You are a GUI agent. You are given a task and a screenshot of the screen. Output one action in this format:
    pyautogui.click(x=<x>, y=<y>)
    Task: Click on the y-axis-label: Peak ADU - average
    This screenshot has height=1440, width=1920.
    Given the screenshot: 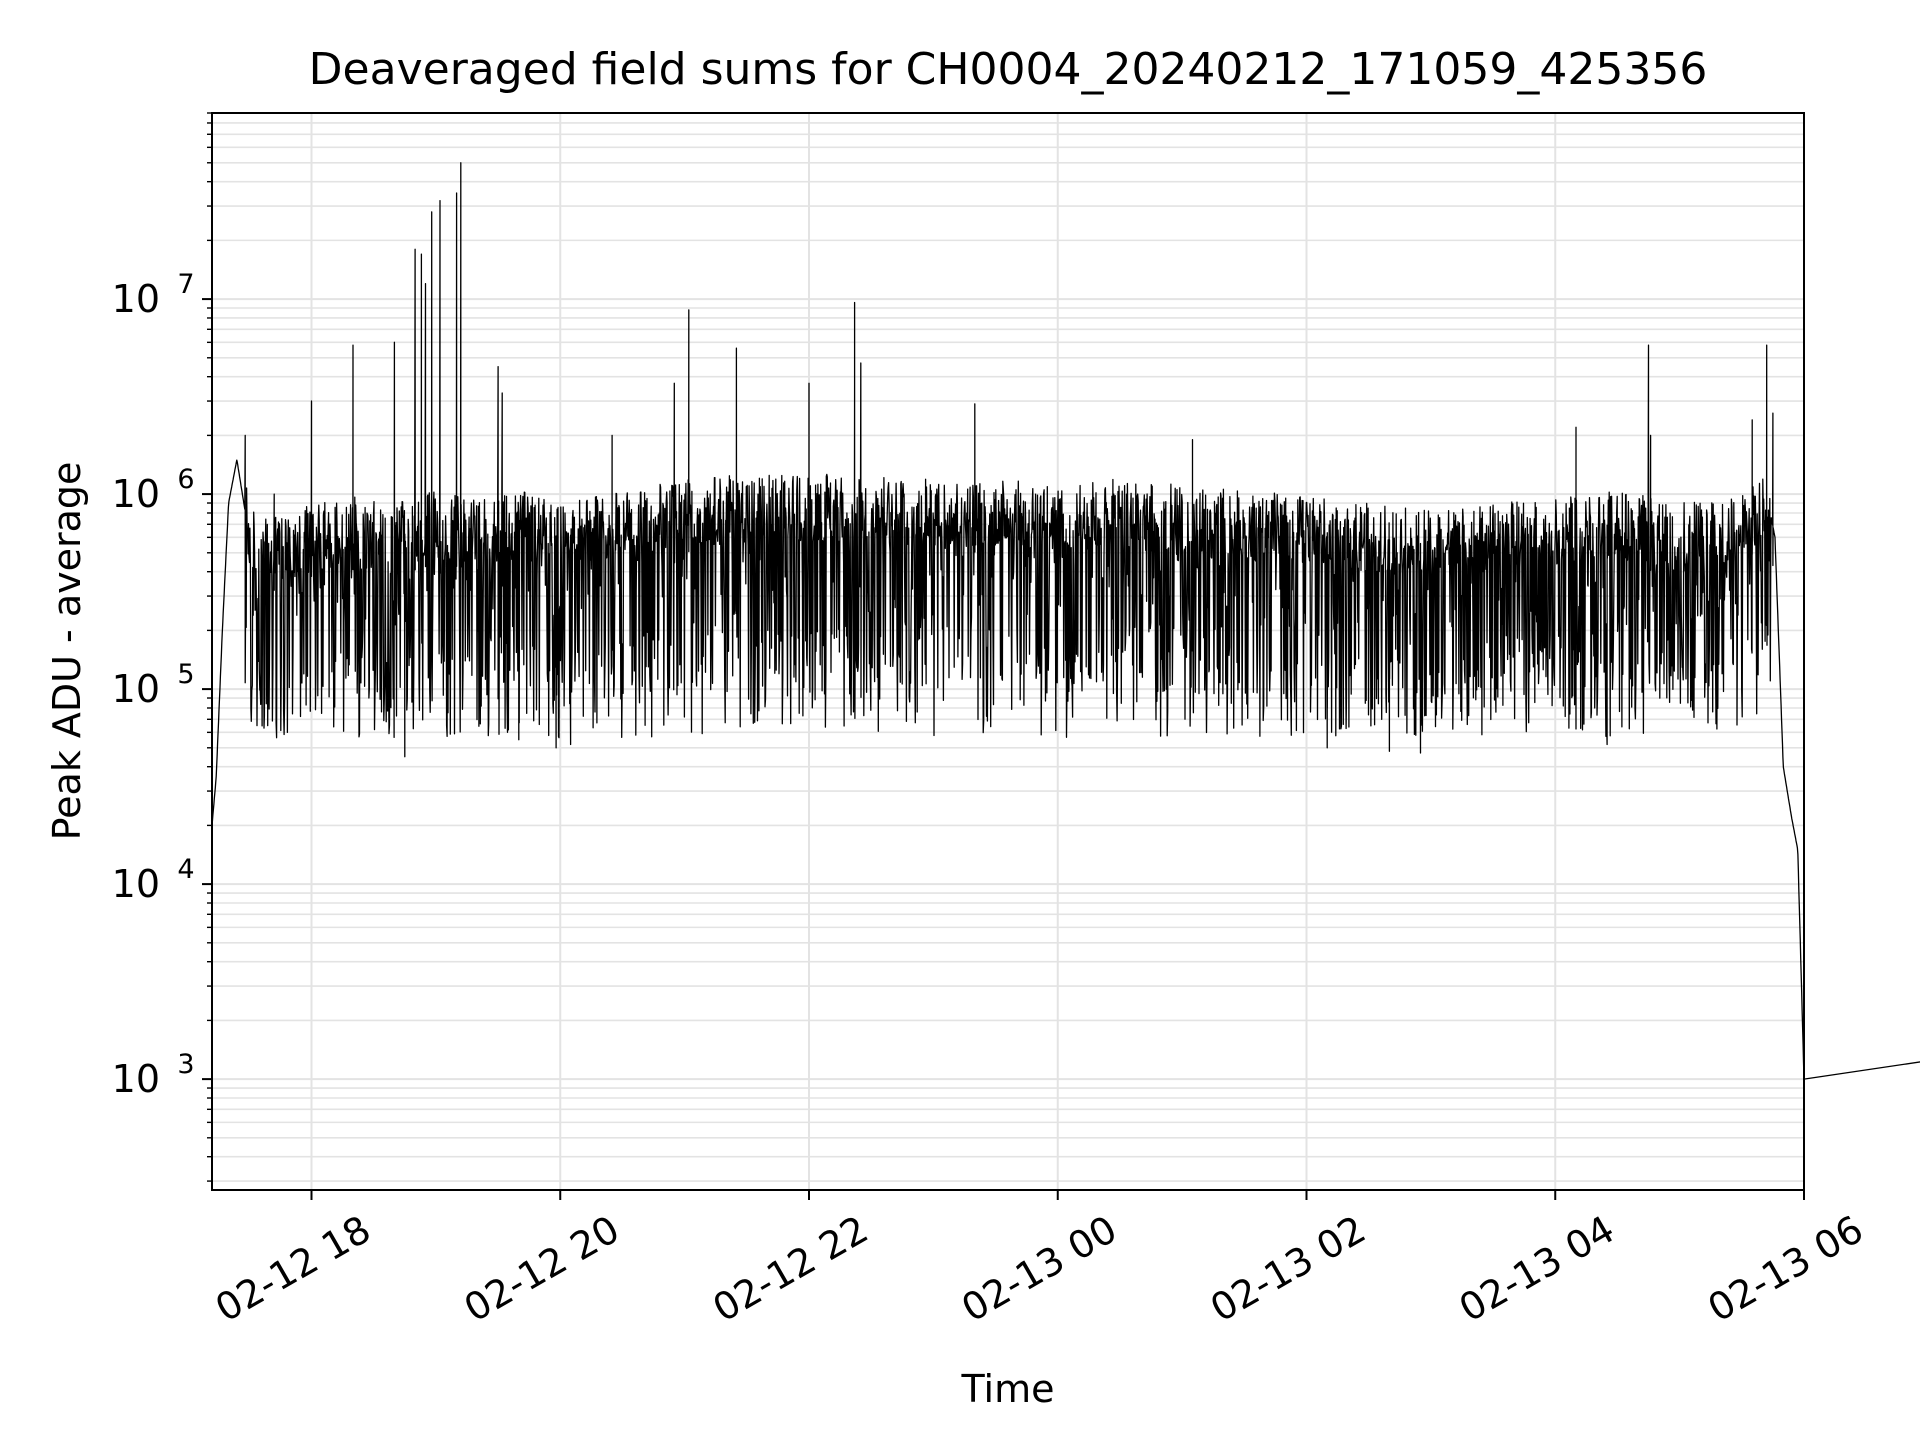 What is the action you would take?
    pyautogui.click(x=67, y=651)
    